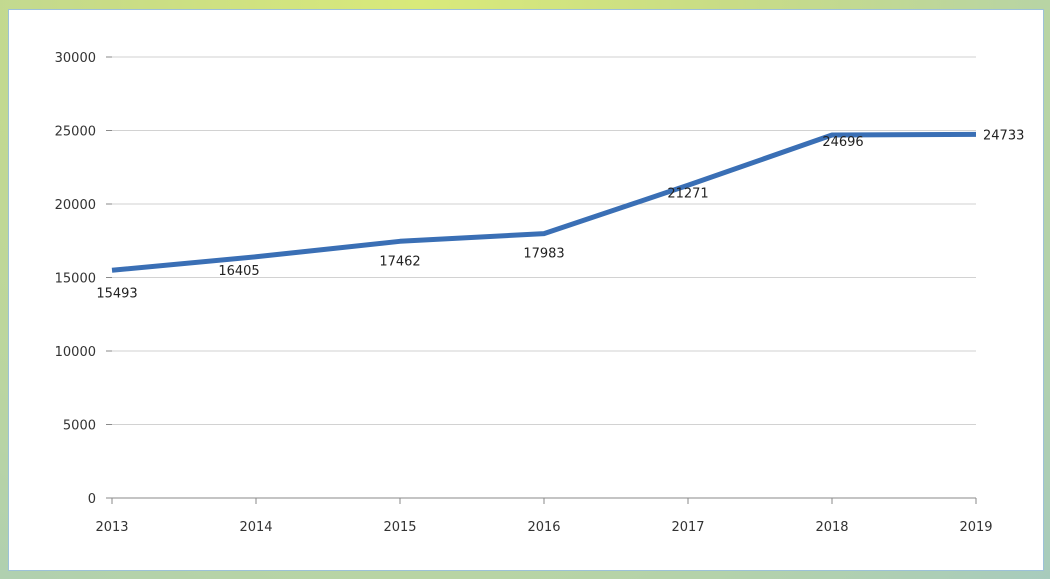  I want to click on y-tick-labels: 0 5000 10000 15000 20000 25000 30000, so click(75, 279).